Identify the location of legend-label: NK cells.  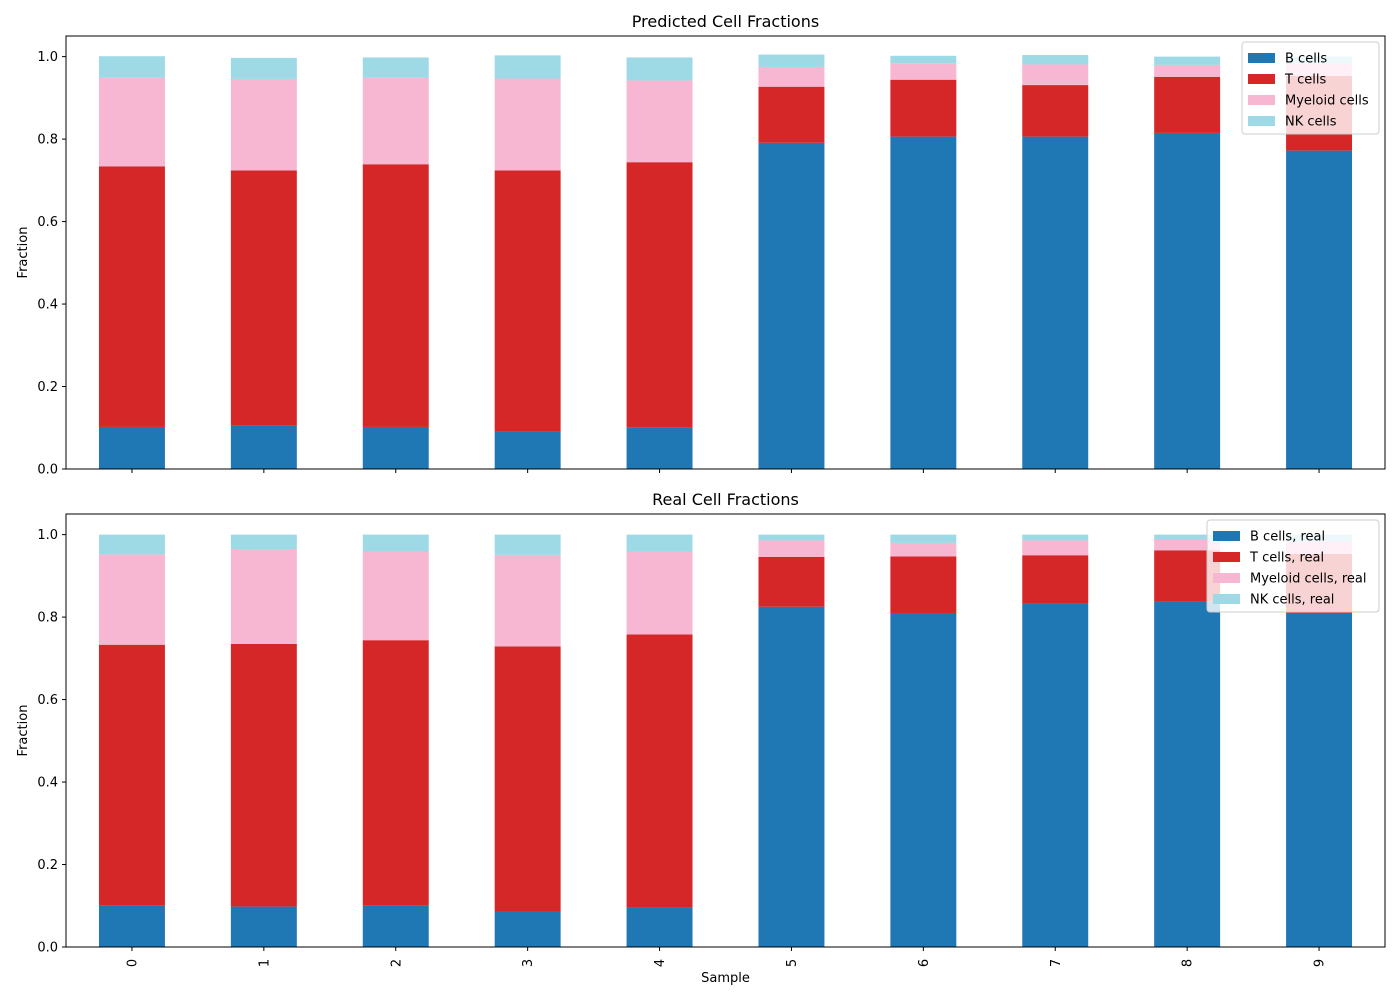
(1311, 122).